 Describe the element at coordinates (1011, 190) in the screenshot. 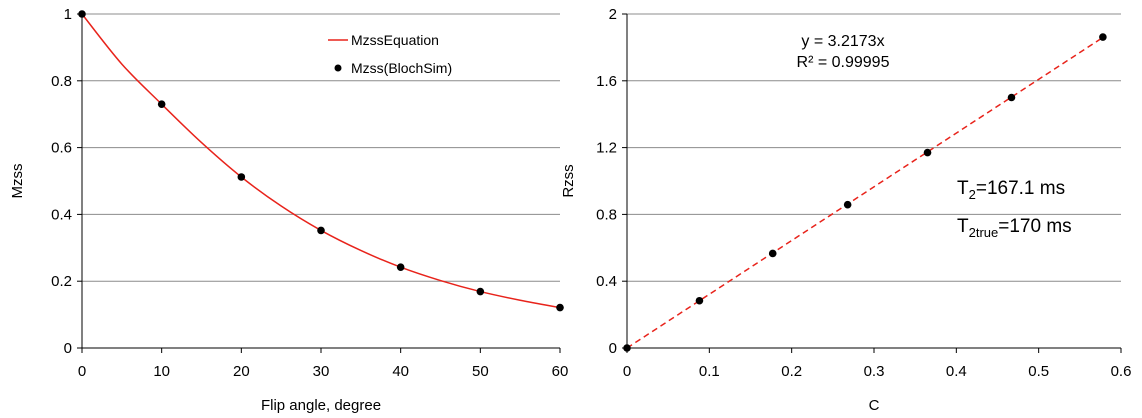

I see `t2-annotation: T2=167.1 ms` at that location.